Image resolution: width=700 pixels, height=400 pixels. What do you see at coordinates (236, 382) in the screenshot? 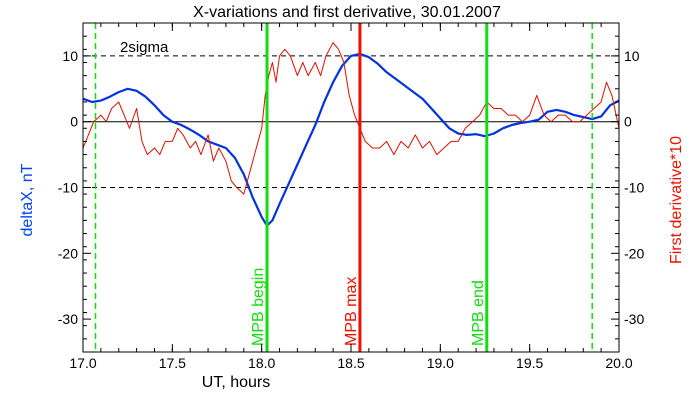
I see `x-axis-label: UT, hours` at bounding box center [236, 382].